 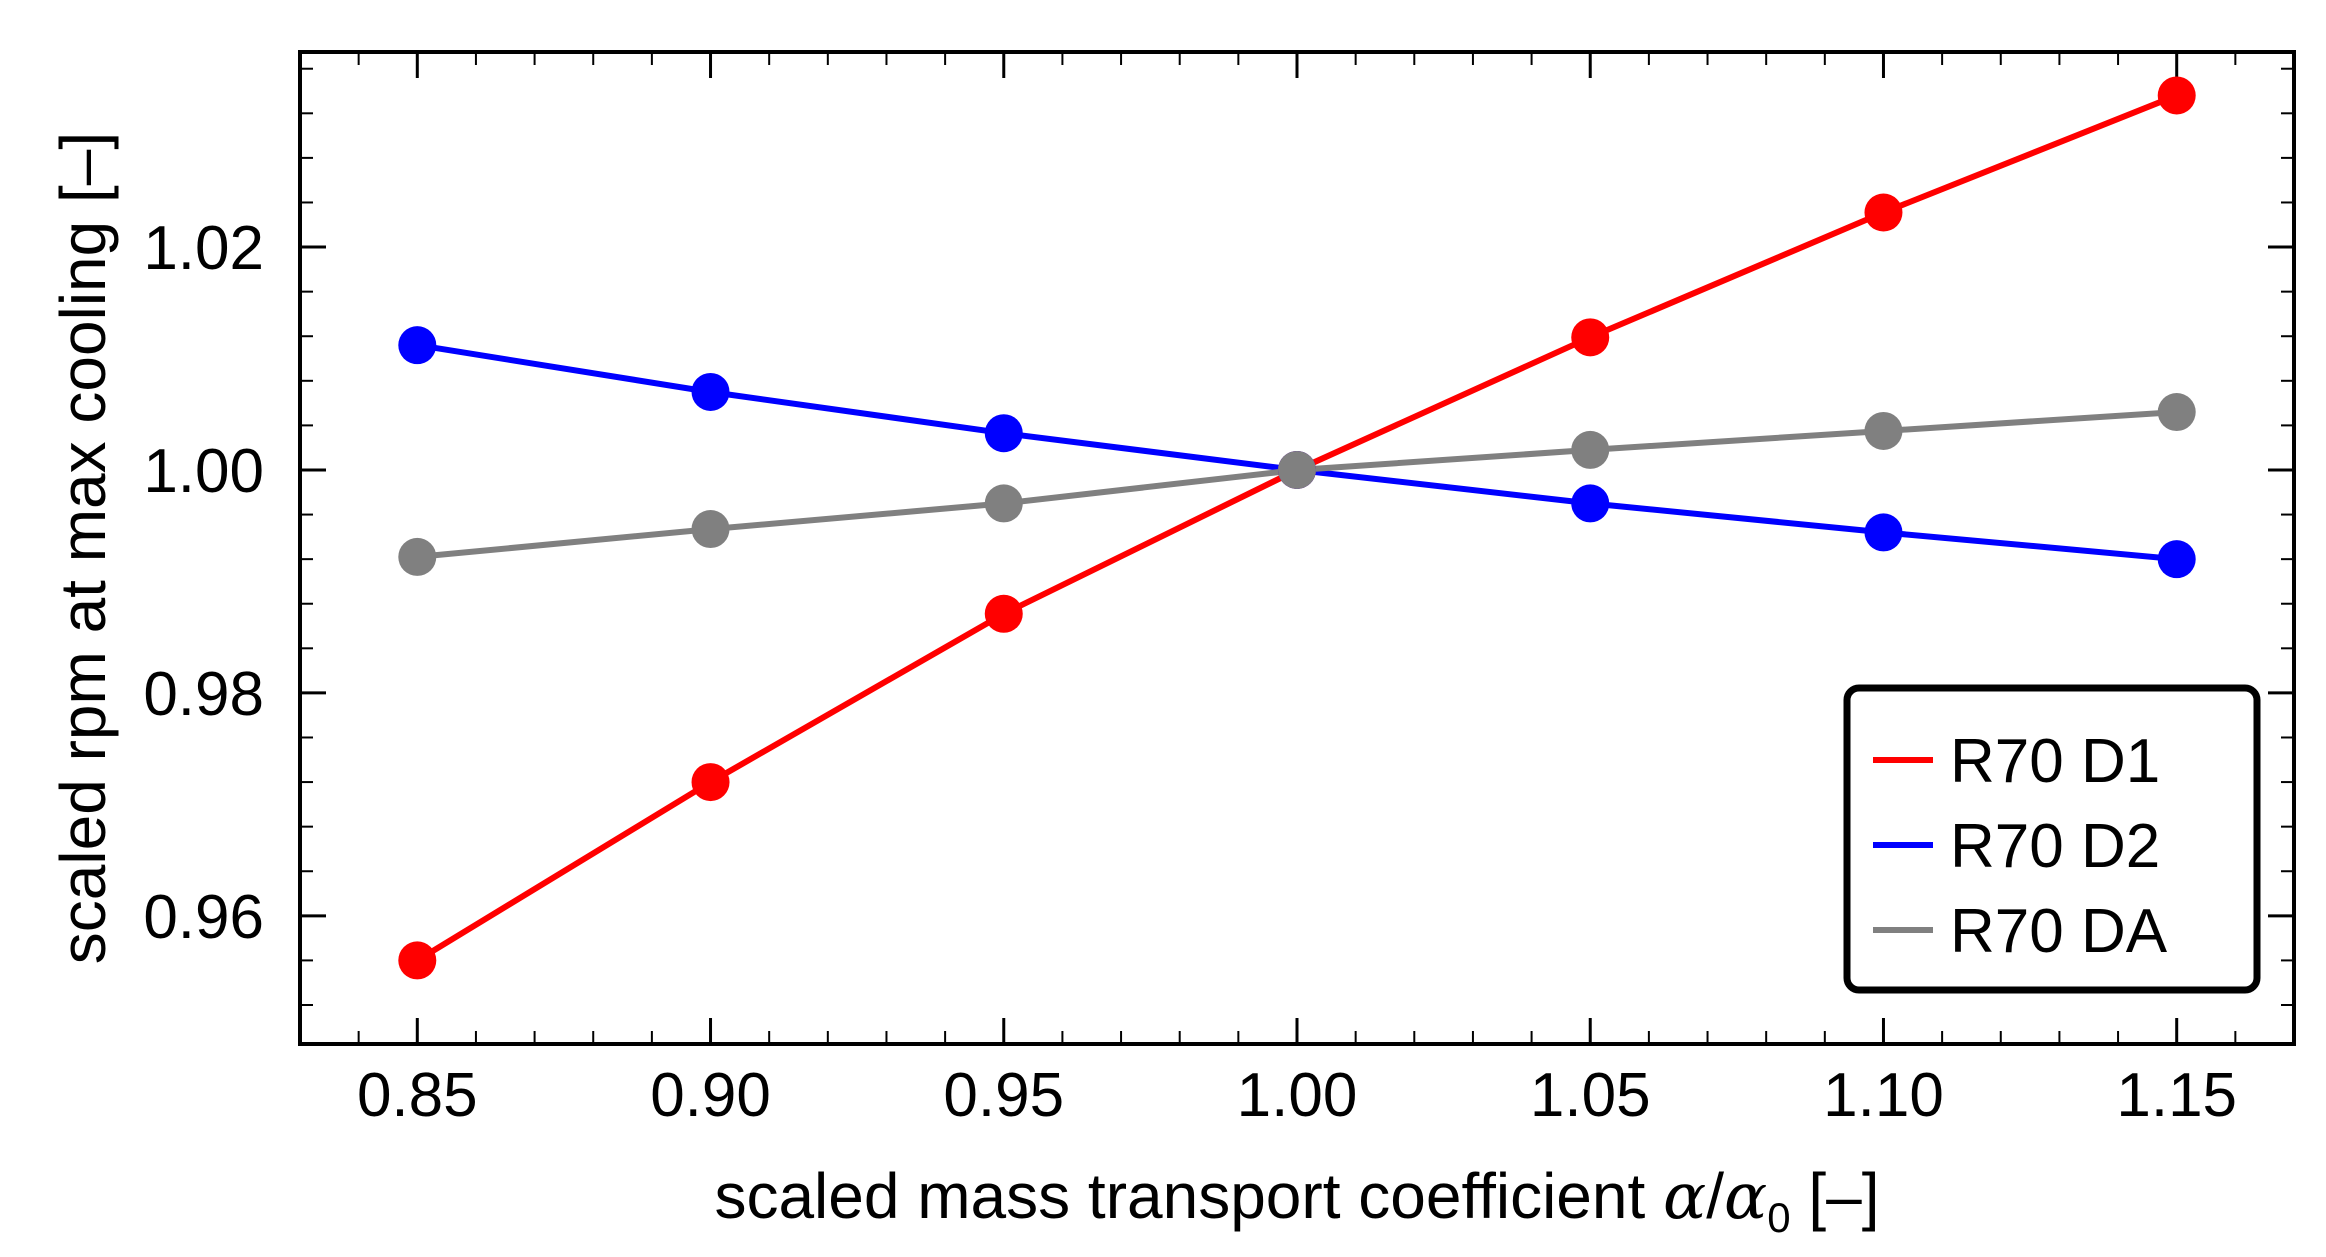 What do you see at coordinates (1745, 1197) in the screenshot?
I see `x-axis-title-alpha0: α` at bounding box center [1745, 1197].